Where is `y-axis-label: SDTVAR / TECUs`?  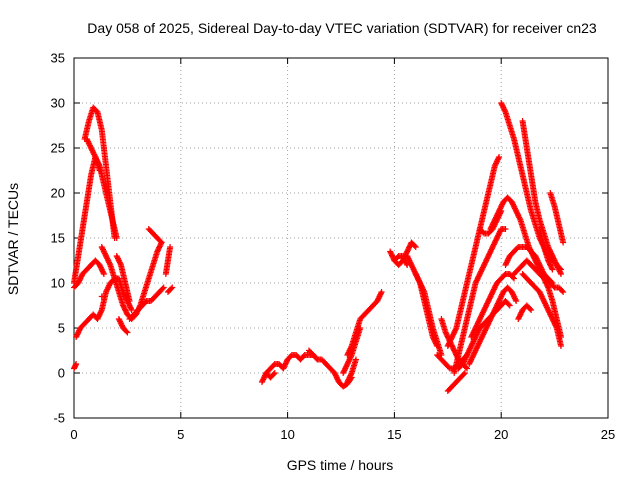 y-axis-label: SDTVAR / TECUs is located at coordinates (13, 239).